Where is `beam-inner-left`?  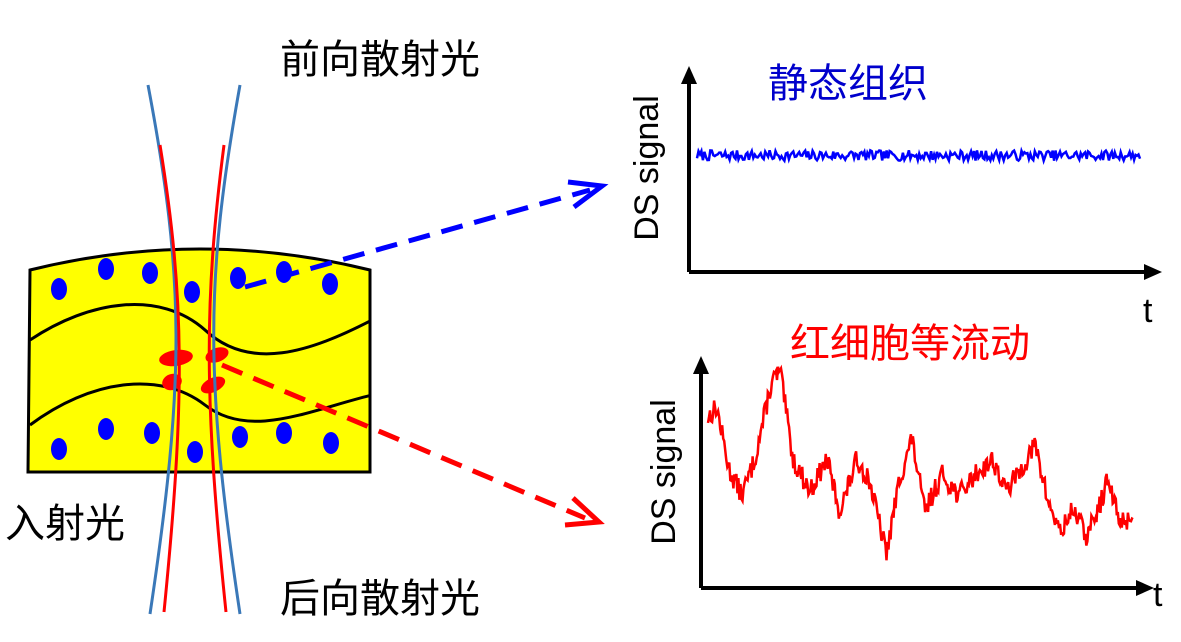
beam-inner-left is located at coordinates (169, 378).